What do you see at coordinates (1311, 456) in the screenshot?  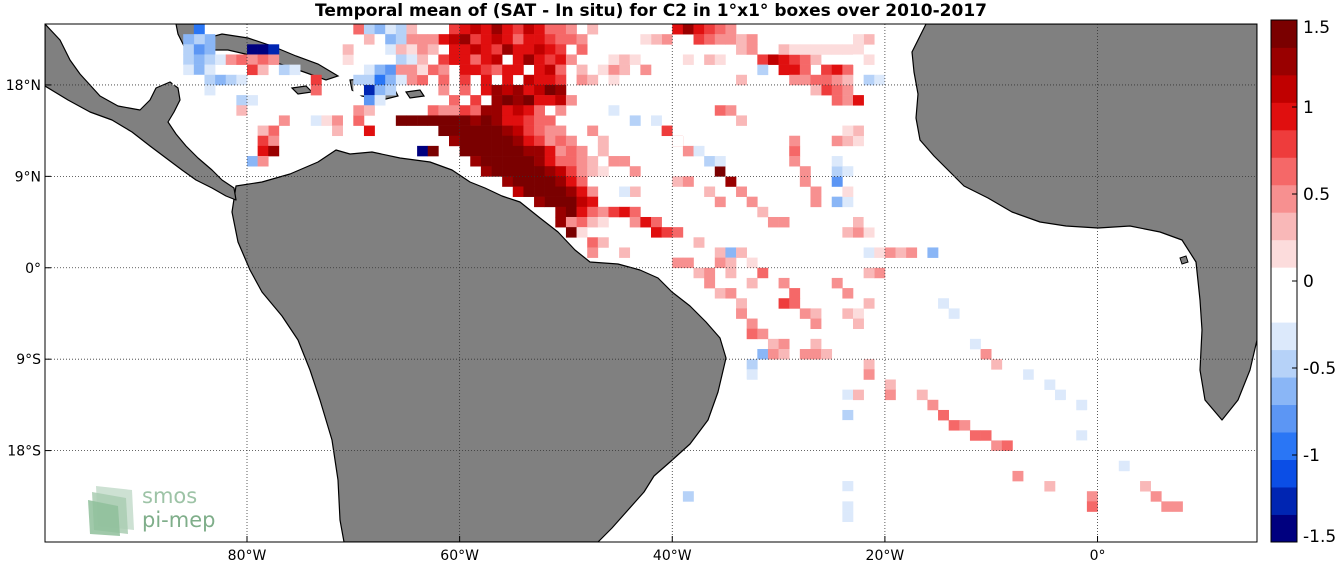 I see `colorbar-tick-label: -1` at bounding box center [1311, 456].